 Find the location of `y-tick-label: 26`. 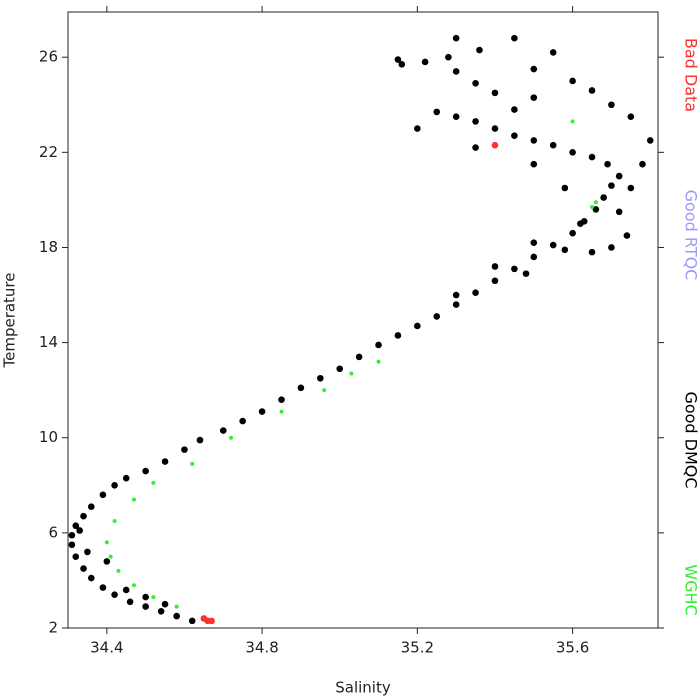

y-tick-label: 26 is located at coordinates (48, 57).